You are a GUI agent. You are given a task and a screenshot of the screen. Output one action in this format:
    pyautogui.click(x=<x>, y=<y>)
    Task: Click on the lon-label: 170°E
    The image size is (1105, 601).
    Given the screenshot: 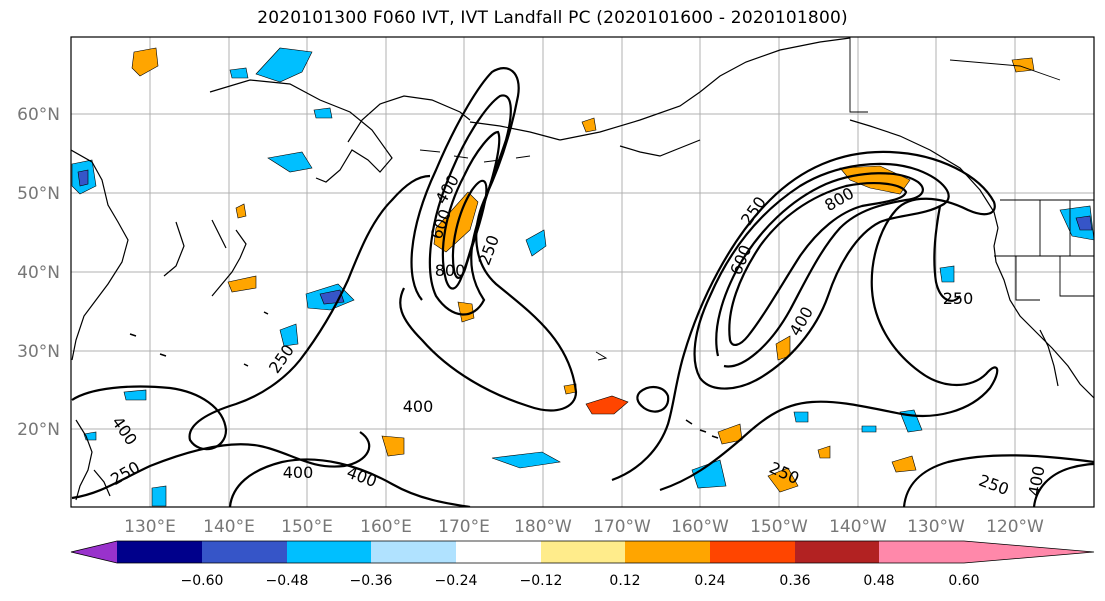 What is the action you would take?
    pyautogui.click(x=464, y=527)
    